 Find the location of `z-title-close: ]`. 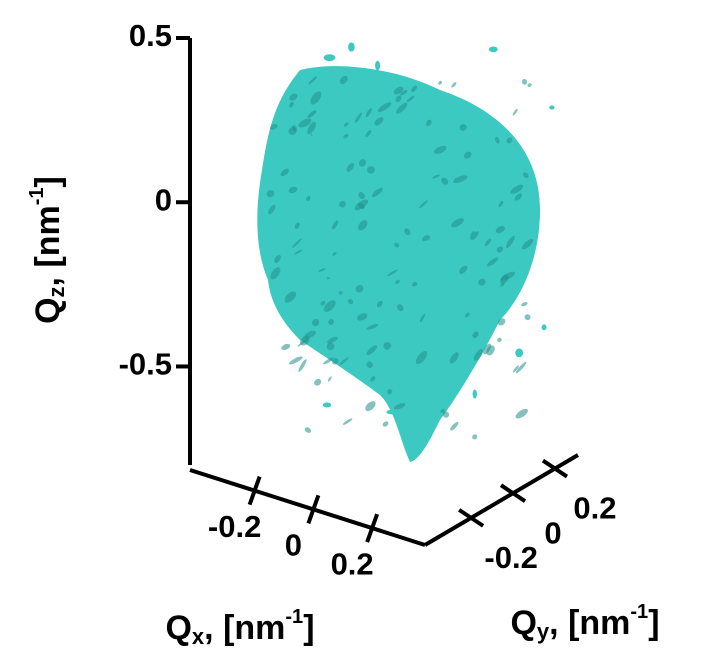

z-title-close: ] is located at coordinates (48, 181).